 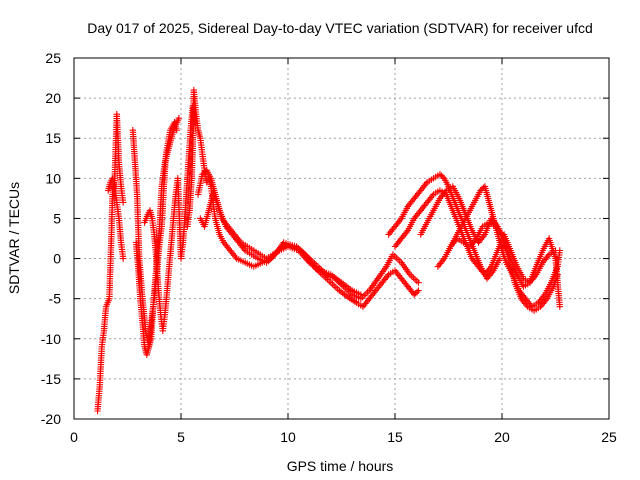 I want to click on series-track-h, so click(x=280, y=244).